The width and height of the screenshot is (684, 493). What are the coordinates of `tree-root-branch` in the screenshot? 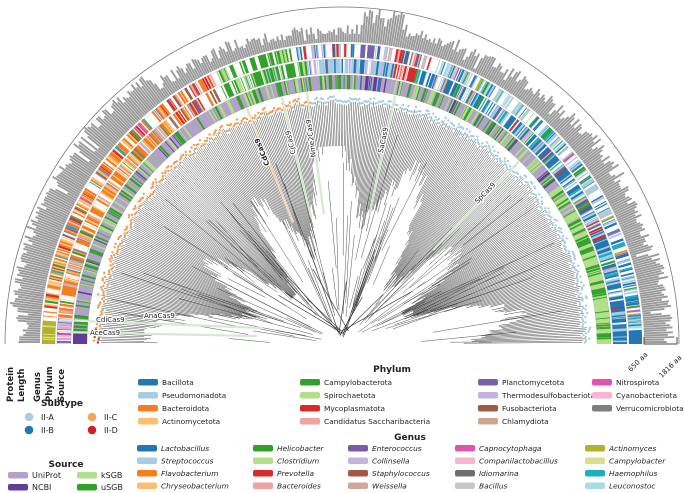 It's located at (325, 316).